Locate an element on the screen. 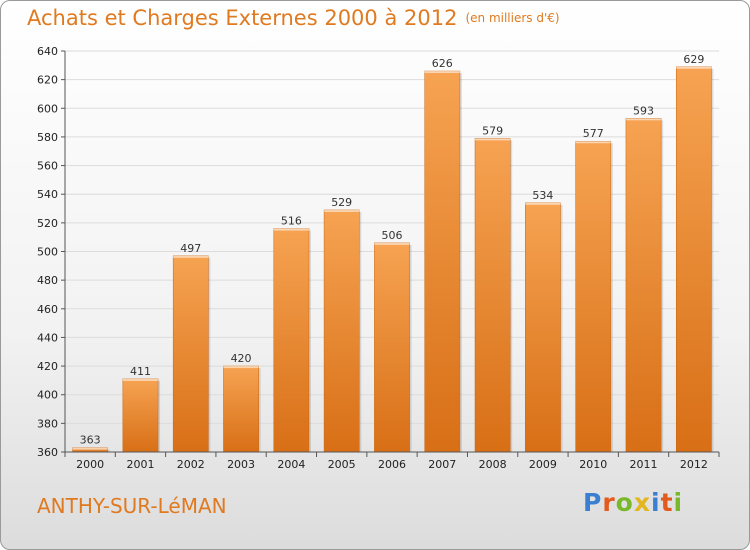  x-tick-label: 2012 is located at coordinates (694, 464).